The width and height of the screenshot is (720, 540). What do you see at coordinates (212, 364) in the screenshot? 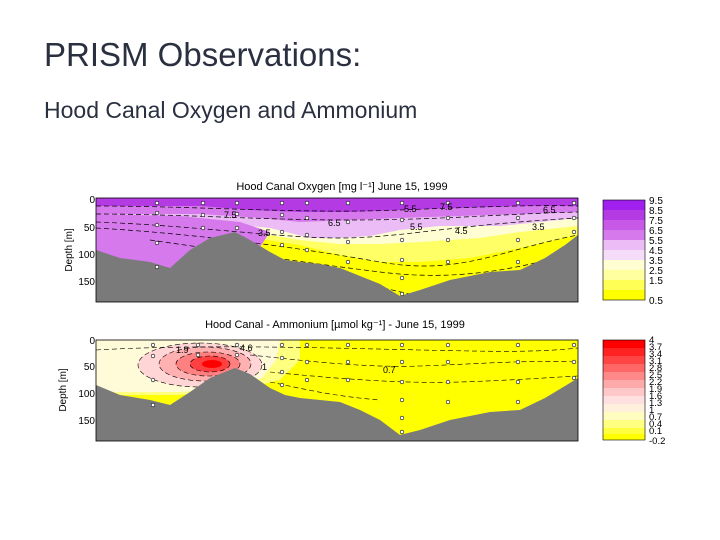
I see `ammonium-fill-peak` at bounding box center [212, 364].